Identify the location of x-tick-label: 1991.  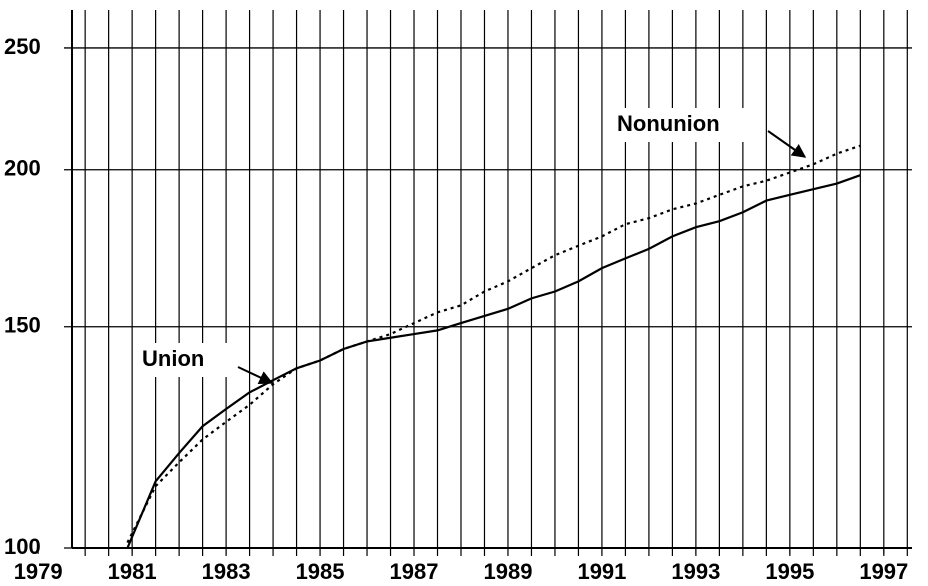
(601, 571).